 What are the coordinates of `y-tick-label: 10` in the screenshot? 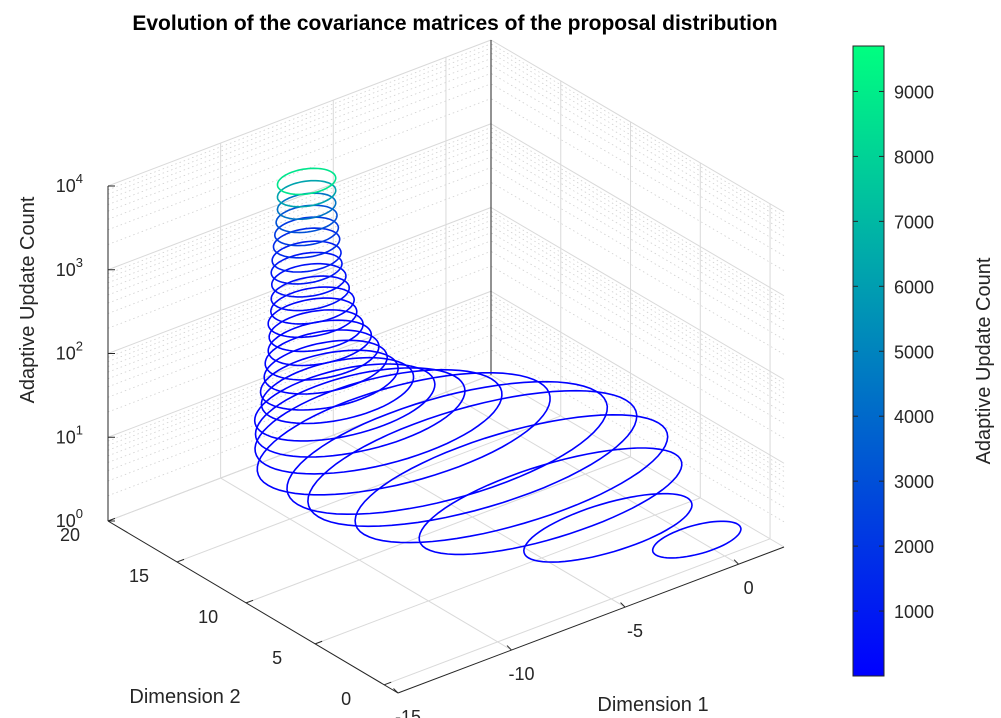 It's located at (208, 617).